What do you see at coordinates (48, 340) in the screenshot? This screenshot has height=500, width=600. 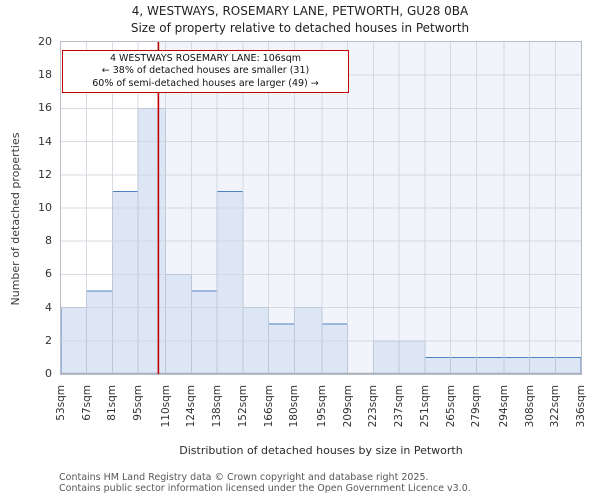 I see `y-tick-label: 2` at bounding box center [48, 340].